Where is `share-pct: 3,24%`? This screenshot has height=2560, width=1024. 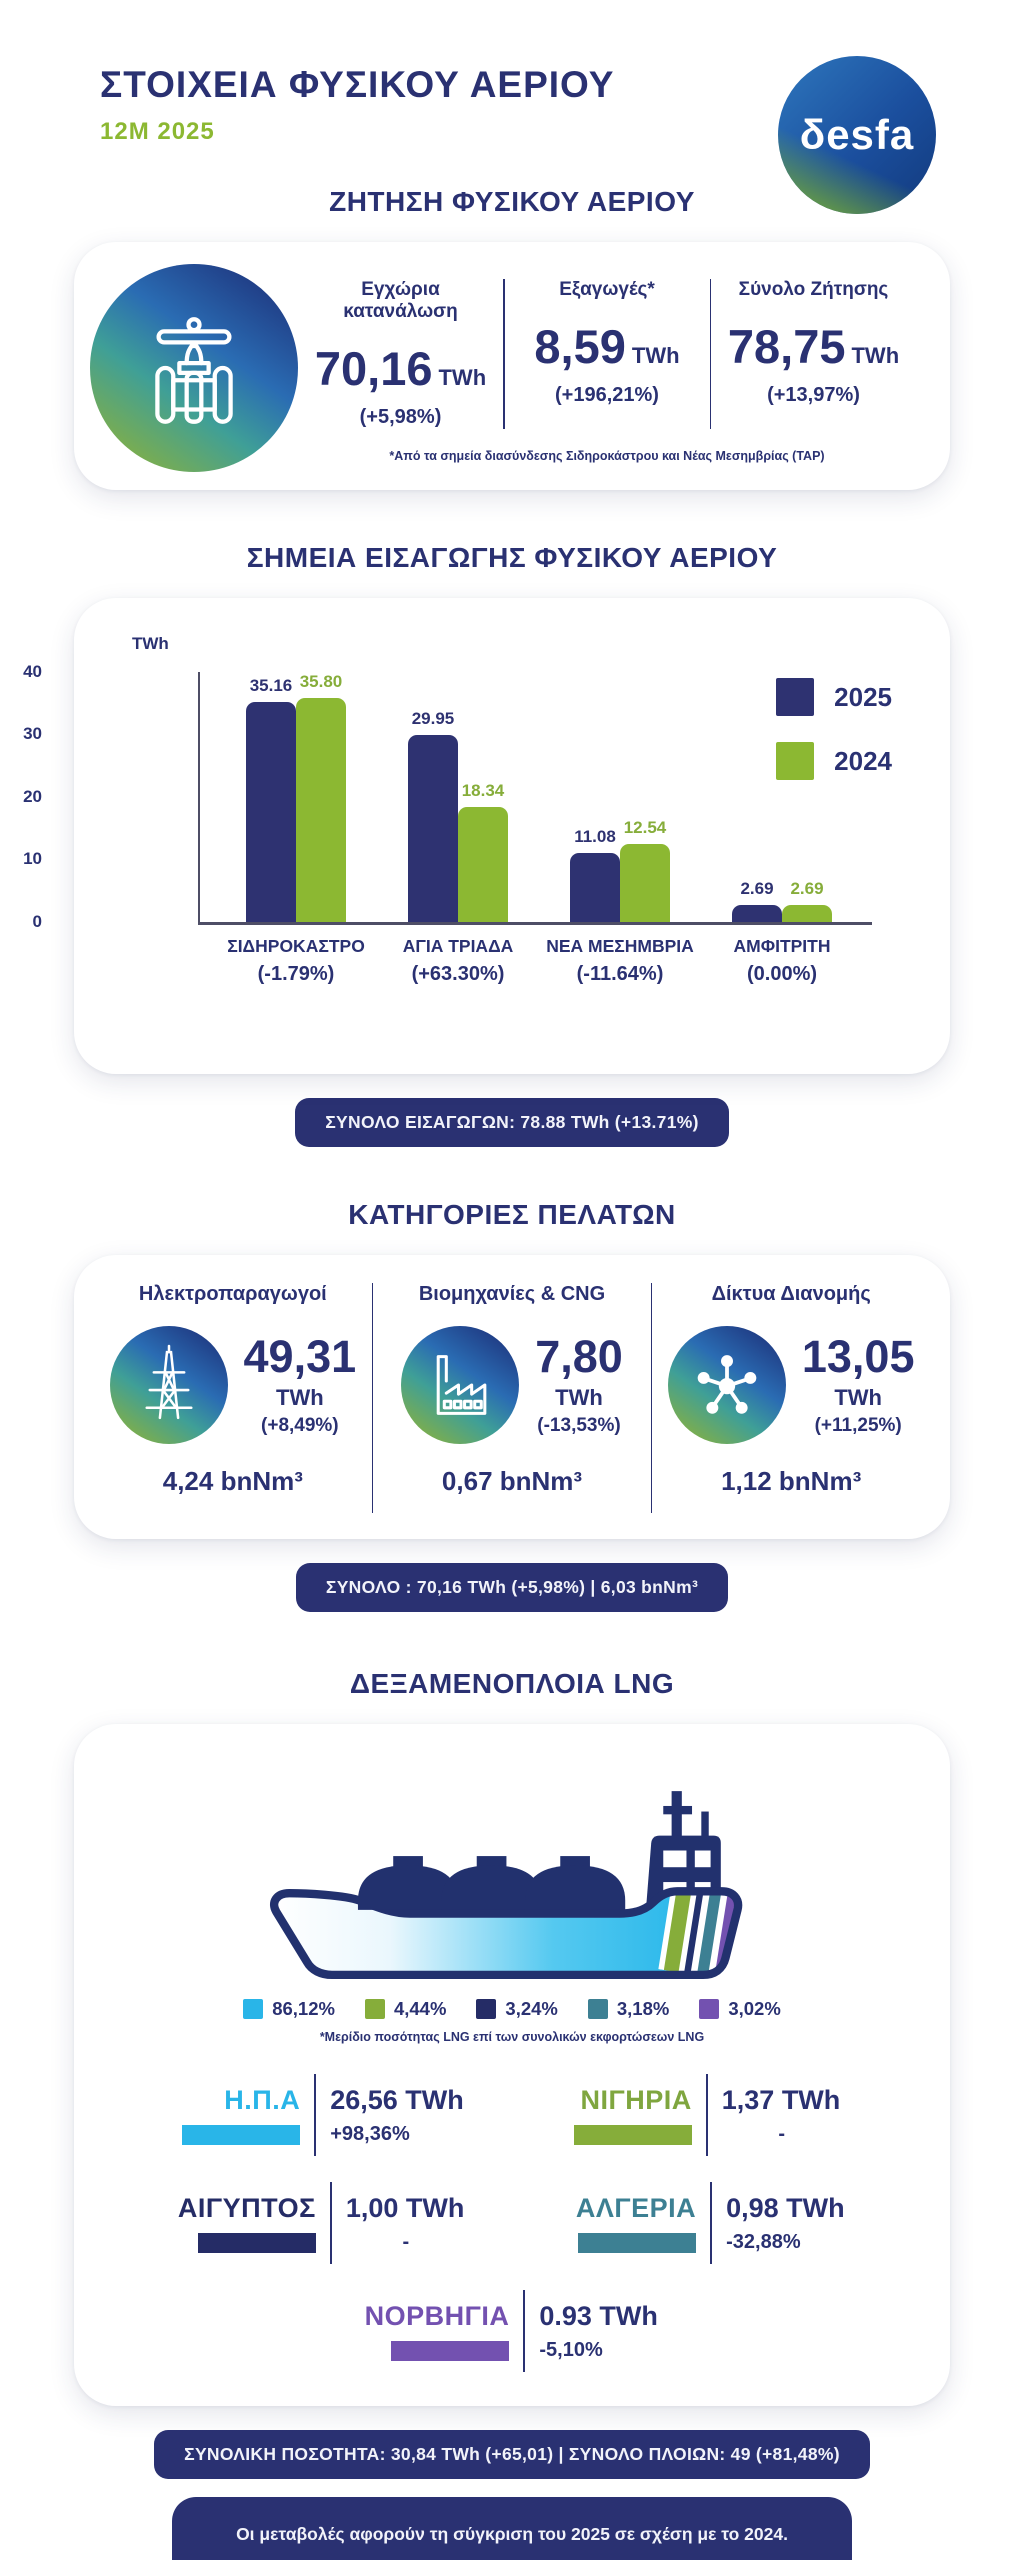 share-pct: 3,24% is located at coordinates (531, 2008).